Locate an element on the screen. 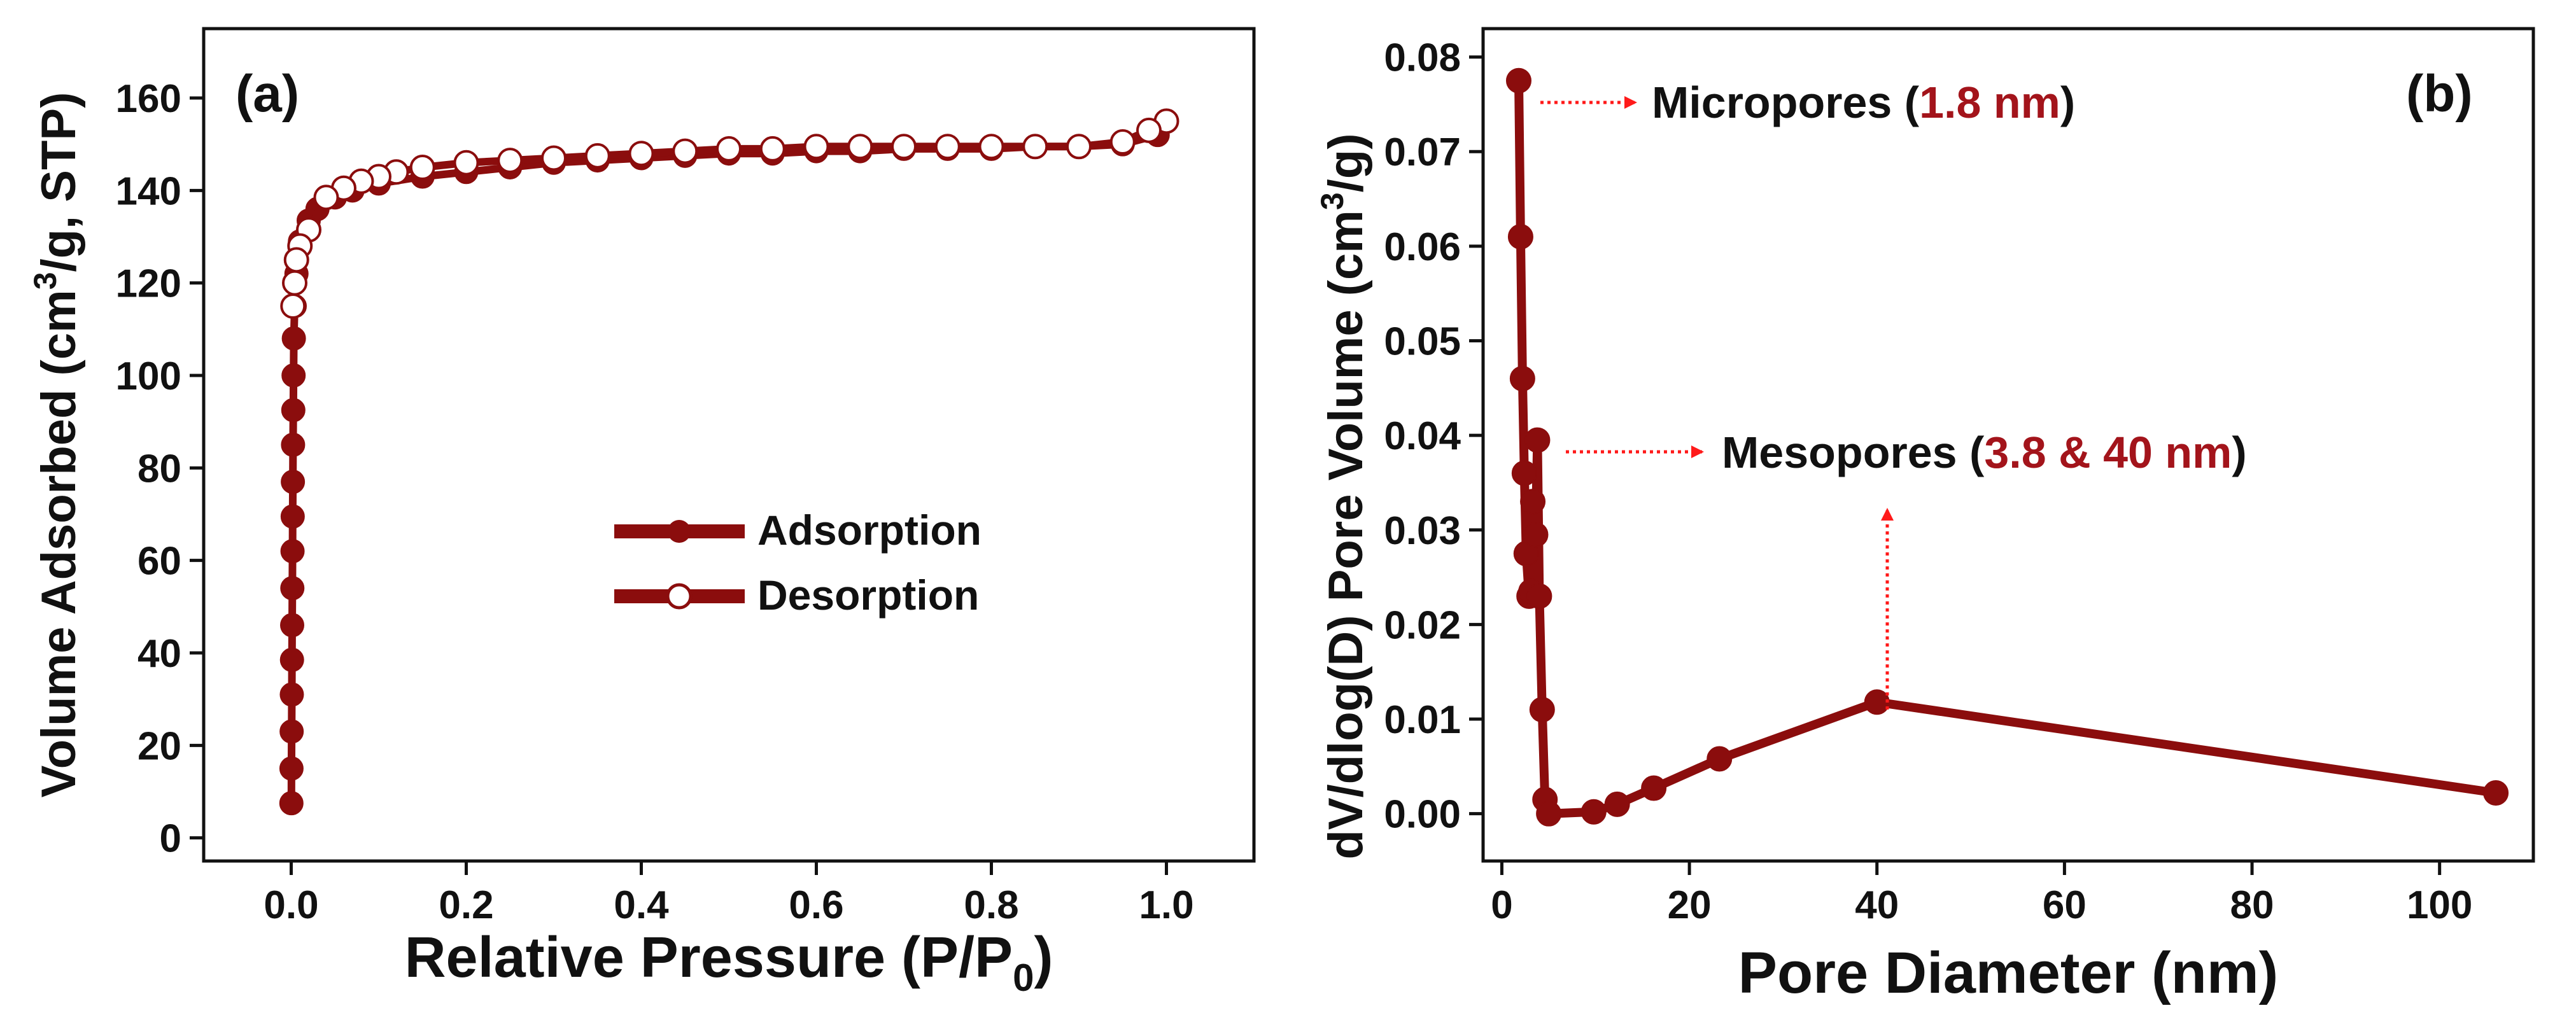 This screenshot has width=2576, height=1029. panel-b-x-tick-label: 80 is located at coordinates (2252, 905).